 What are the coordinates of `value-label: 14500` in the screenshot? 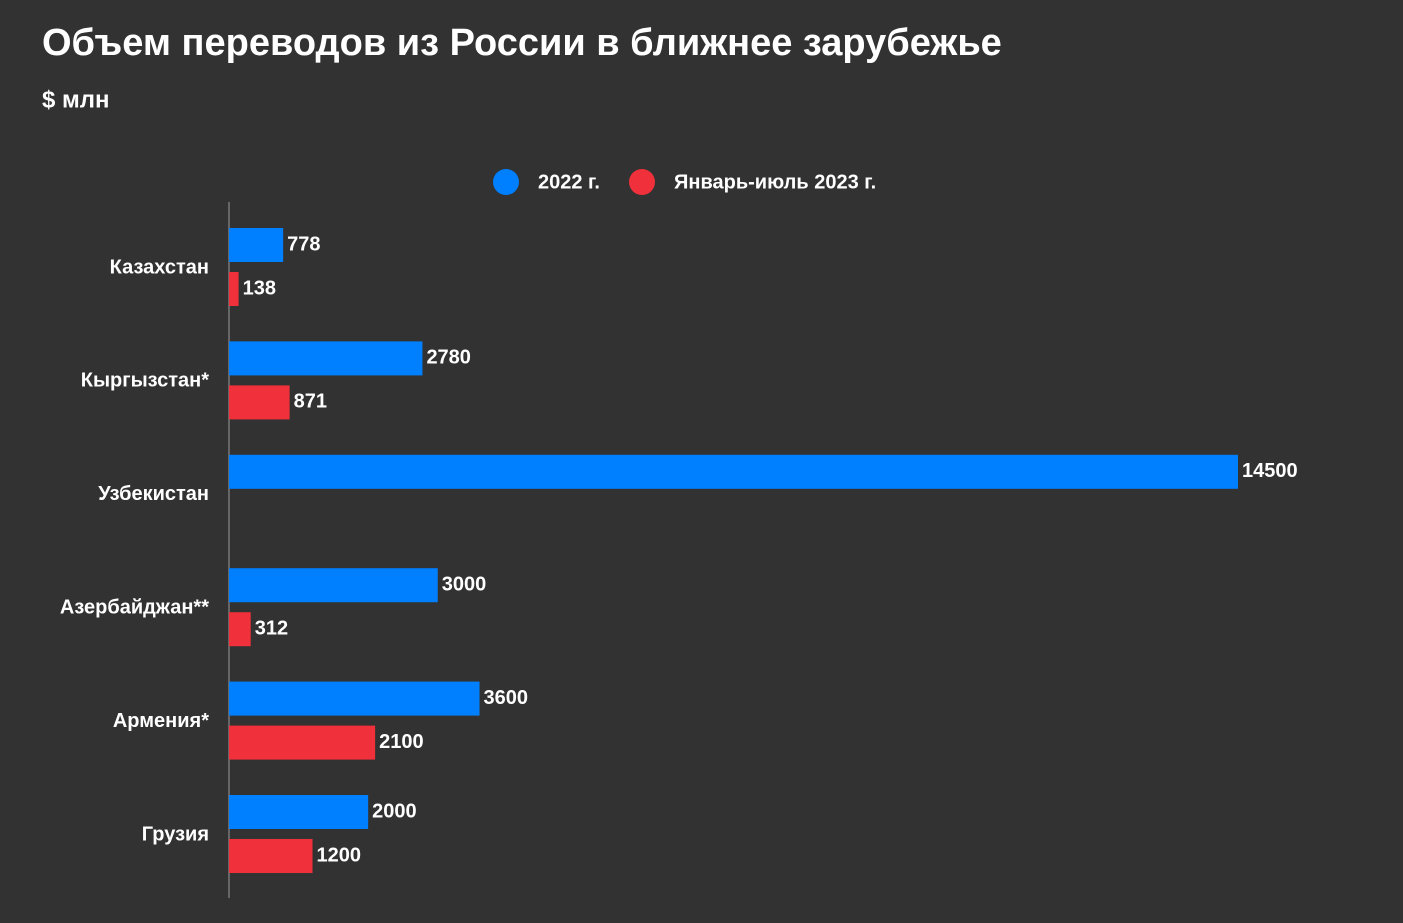 It's located at (1270, 471).